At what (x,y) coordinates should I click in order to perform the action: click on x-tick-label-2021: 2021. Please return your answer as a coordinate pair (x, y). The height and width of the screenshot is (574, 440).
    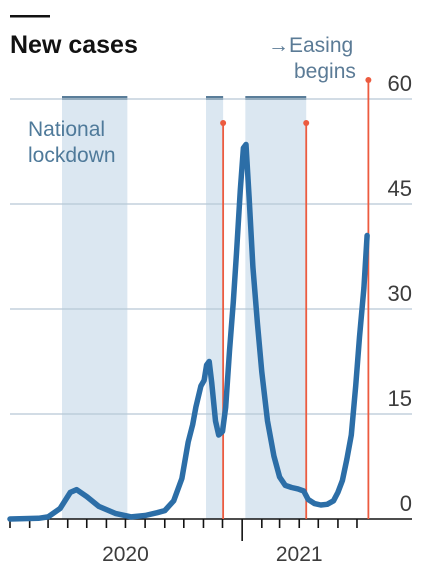
    Looking at the image, I should click on (299, 554).